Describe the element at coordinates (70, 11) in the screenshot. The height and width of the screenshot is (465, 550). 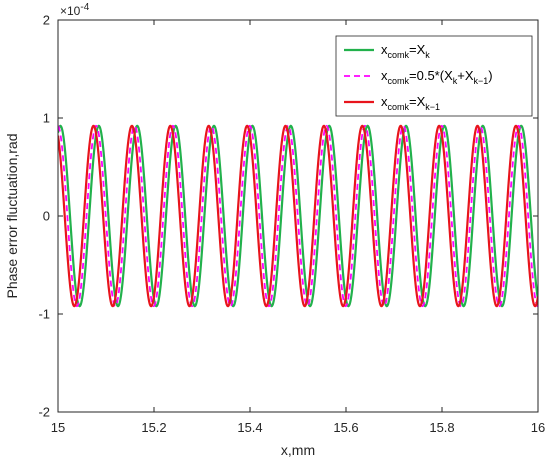
I see `y-exponent-base: ×10` at that location.